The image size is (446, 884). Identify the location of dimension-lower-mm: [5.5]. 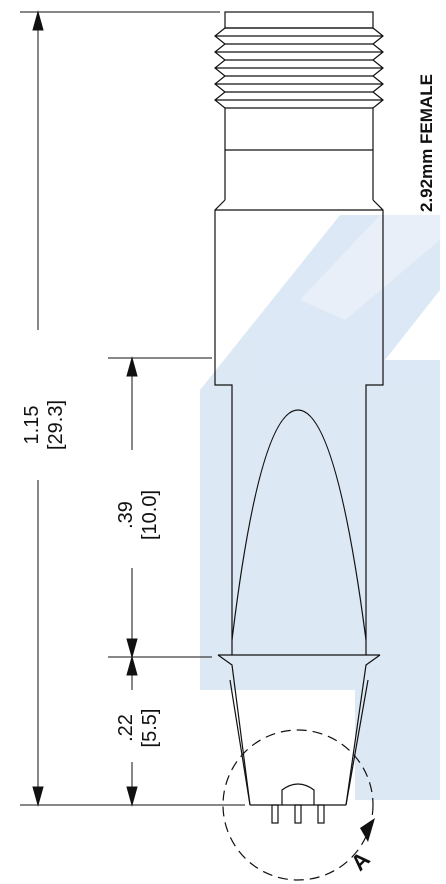
(150, 728).